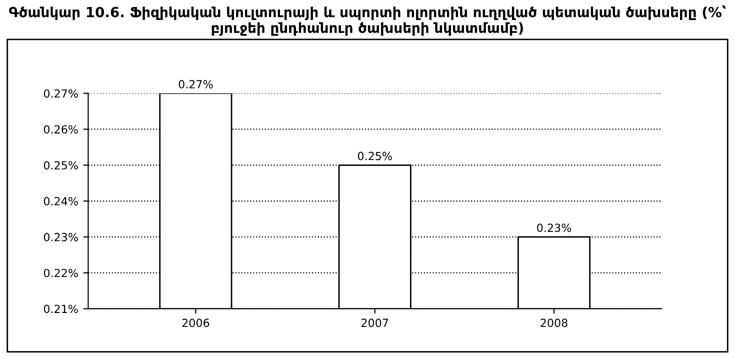 The image size is (735, 359). What do you see at coordinates (196, 323) in the screenshot?
I see `x-tick-label: 2006` at bounding box center [196, 323].